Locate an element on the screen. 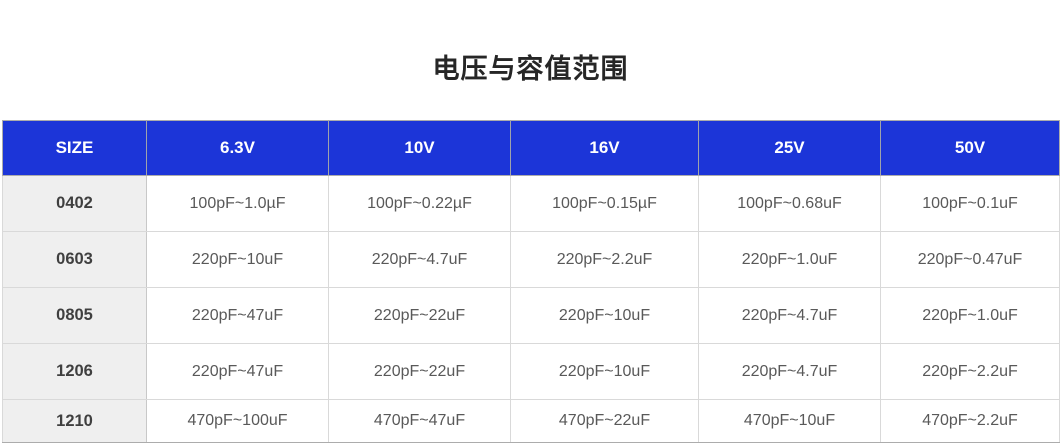  value-cell: 100pF~0.15µF is located at coordinates (604, 203).